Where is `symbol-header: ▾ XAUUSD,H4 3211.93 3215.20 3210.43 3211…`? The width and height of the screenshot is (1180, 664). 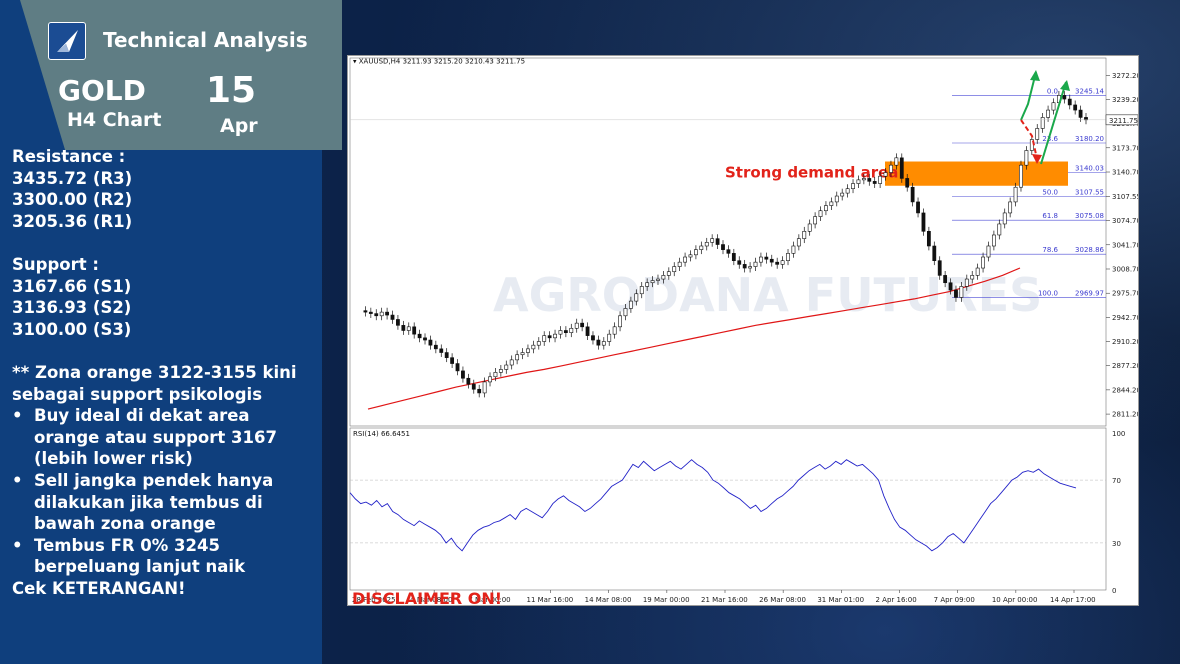
symbol-header: ▾ XAUUSD,H4 3211.93 3215.20 3210.43 3211… is located at coordinates (439, 62).